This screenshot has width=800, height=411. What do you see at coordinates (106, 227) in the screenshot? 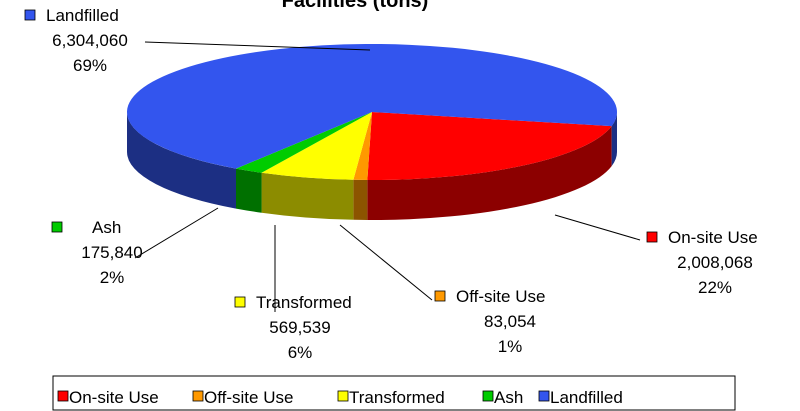
I see `label-name: Ash` at bounding box center [106, 227].